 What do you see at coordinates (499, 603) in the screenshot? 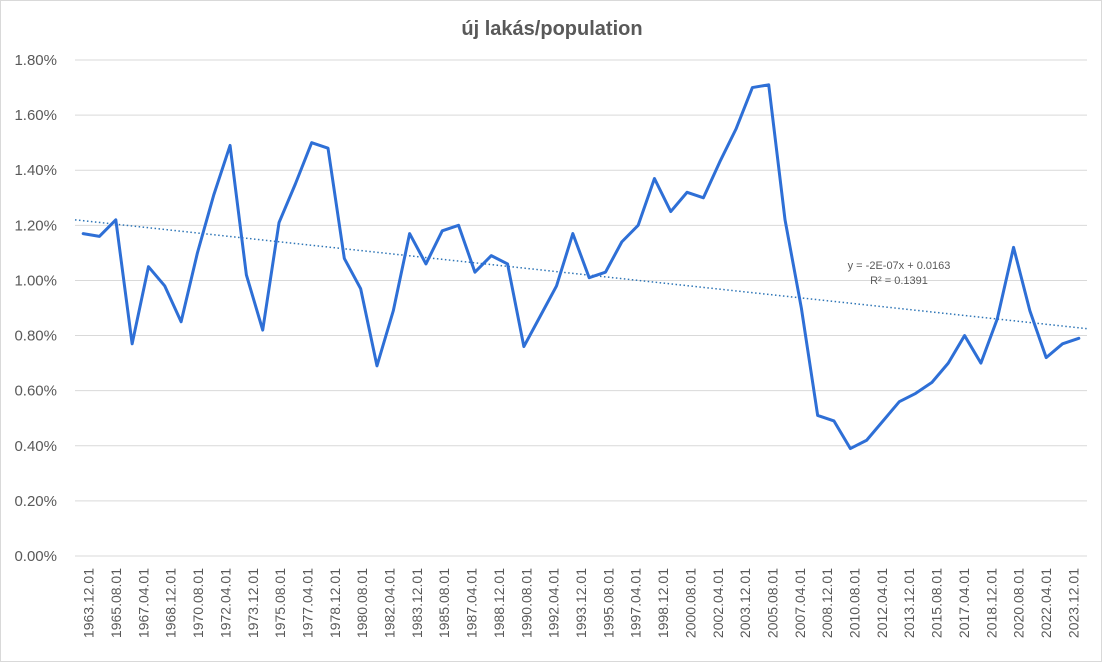
I see `x-tick-label: 1988.12.01` at bounding box center [499, 603].